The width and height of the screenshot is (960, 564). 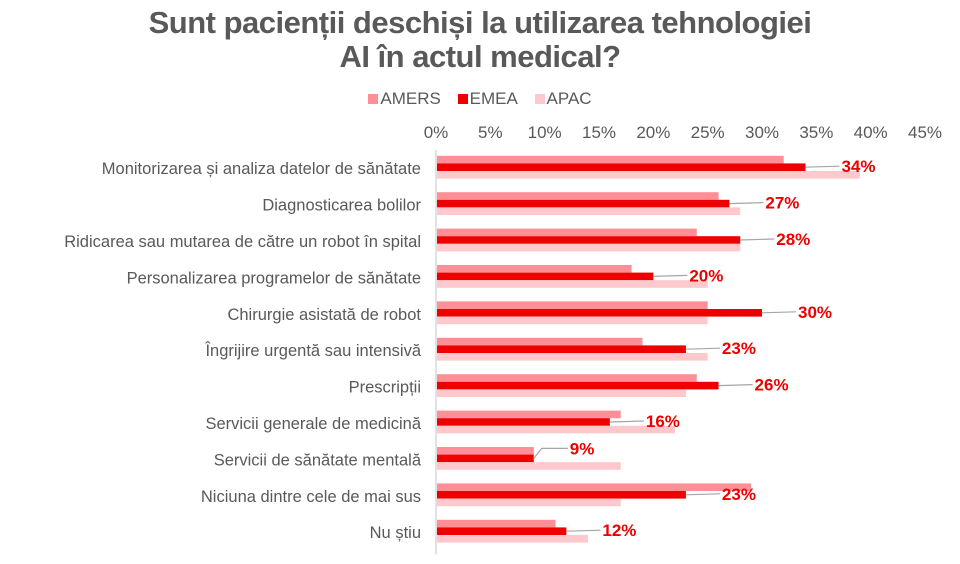 What do you see at coordinates (739, 494) in the screenshot?
I see `data-label-niciuna-dintre-cele-de-mai-sus: 23%` at bounding box center [739, 494].